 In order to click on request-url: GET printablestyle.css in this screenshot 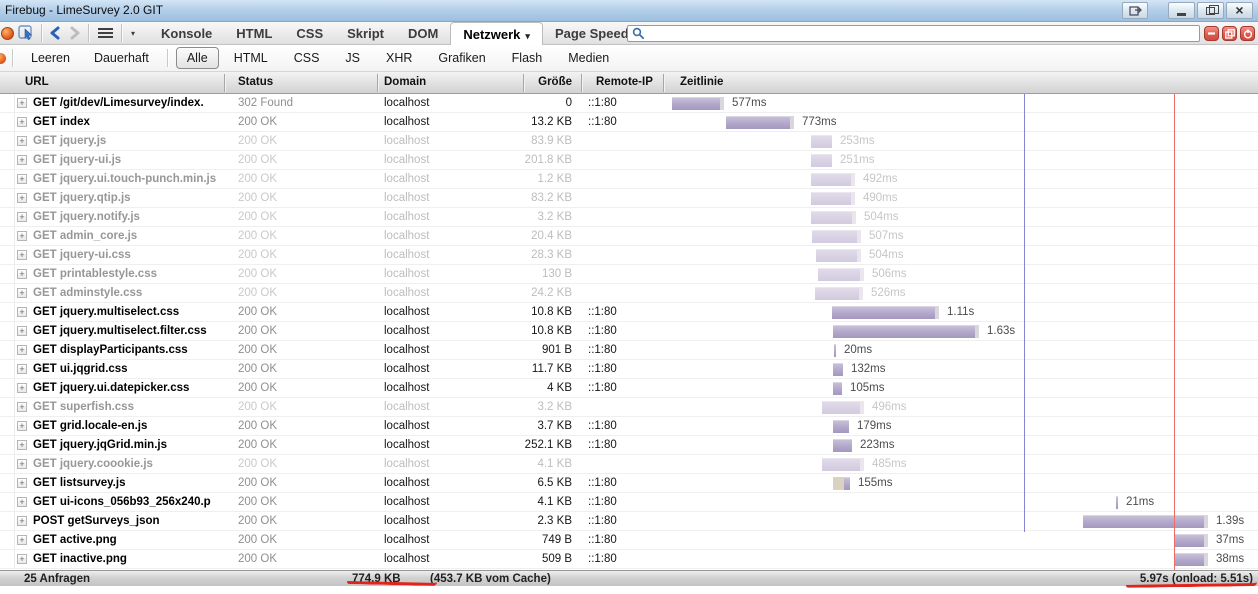, I will do `click(95, 274)`.